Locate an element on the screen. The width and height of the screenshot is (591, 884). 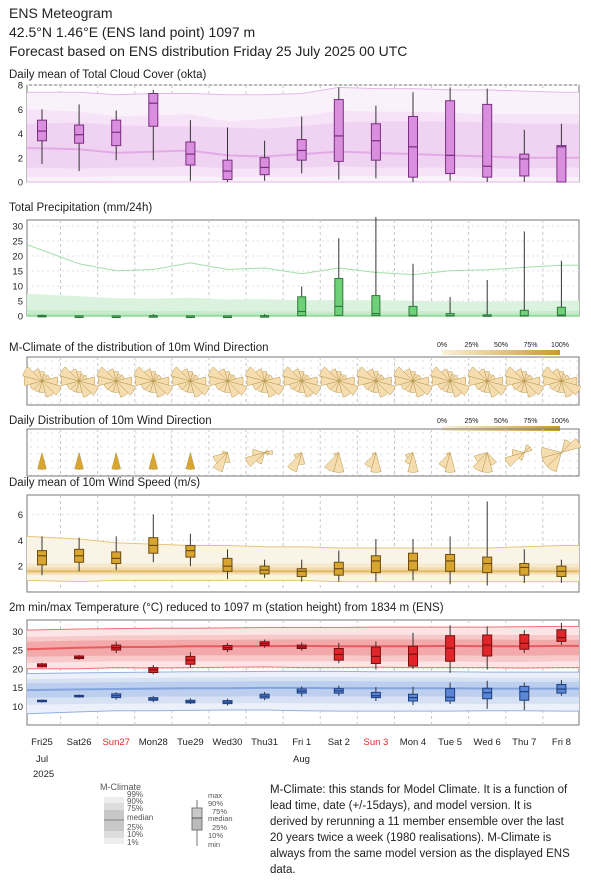
scale-label: 25% is located at coordinates (471, 345).